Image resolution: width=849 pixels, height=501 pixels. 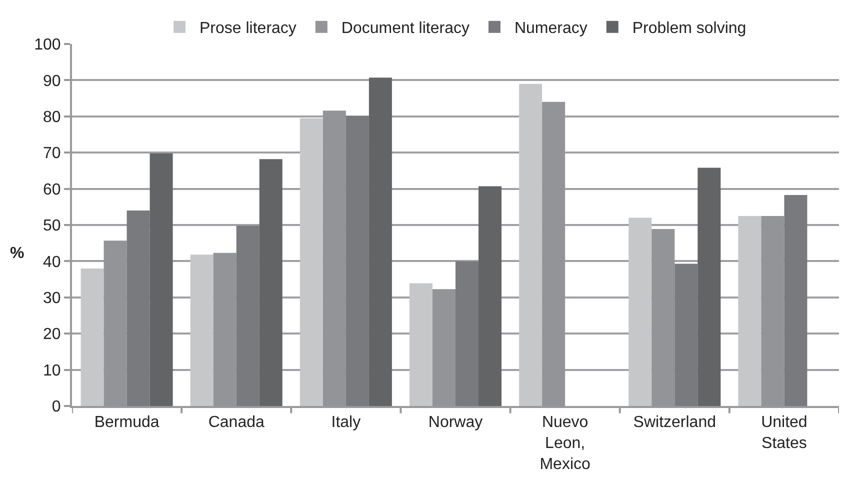 I want to click on y-tick-label: 100, so click(x=47, y=45).